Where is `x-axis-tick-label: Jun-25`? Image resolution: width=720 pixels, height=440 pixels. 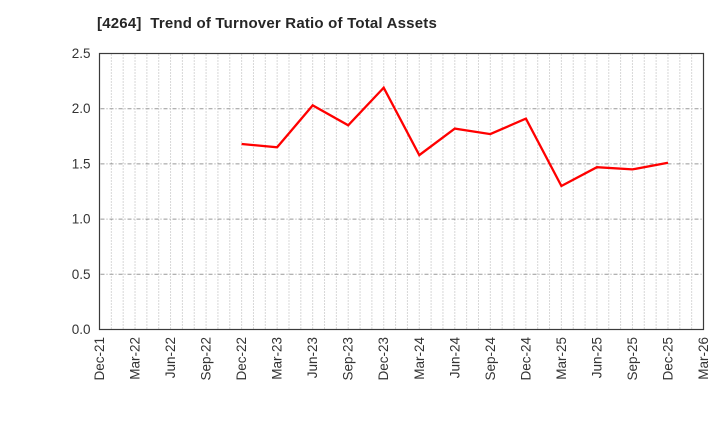
x-axis-tick-label: Jun-25 is located at coordinates (596, 357).